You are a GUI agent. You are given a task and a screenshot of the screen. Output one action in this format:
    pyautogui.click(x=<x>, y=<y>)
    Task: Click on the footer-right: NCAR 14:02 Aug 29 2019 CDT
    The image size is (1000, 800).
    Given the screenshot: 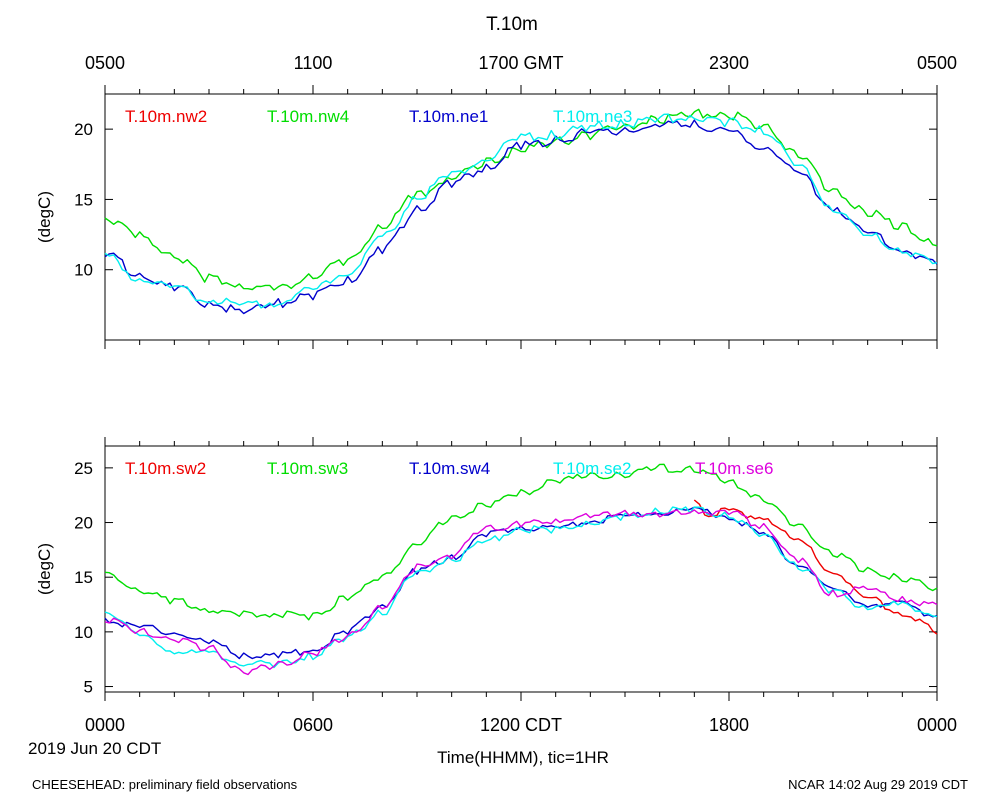 What is the action you would take?
    pyautogui.click(x=878, y=784)
    